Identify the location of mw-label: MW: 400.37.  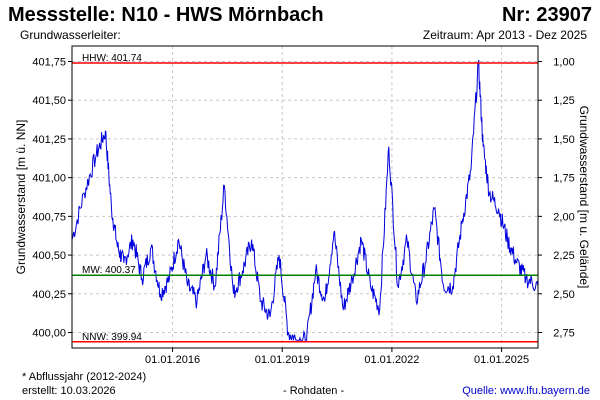
(109, 270).